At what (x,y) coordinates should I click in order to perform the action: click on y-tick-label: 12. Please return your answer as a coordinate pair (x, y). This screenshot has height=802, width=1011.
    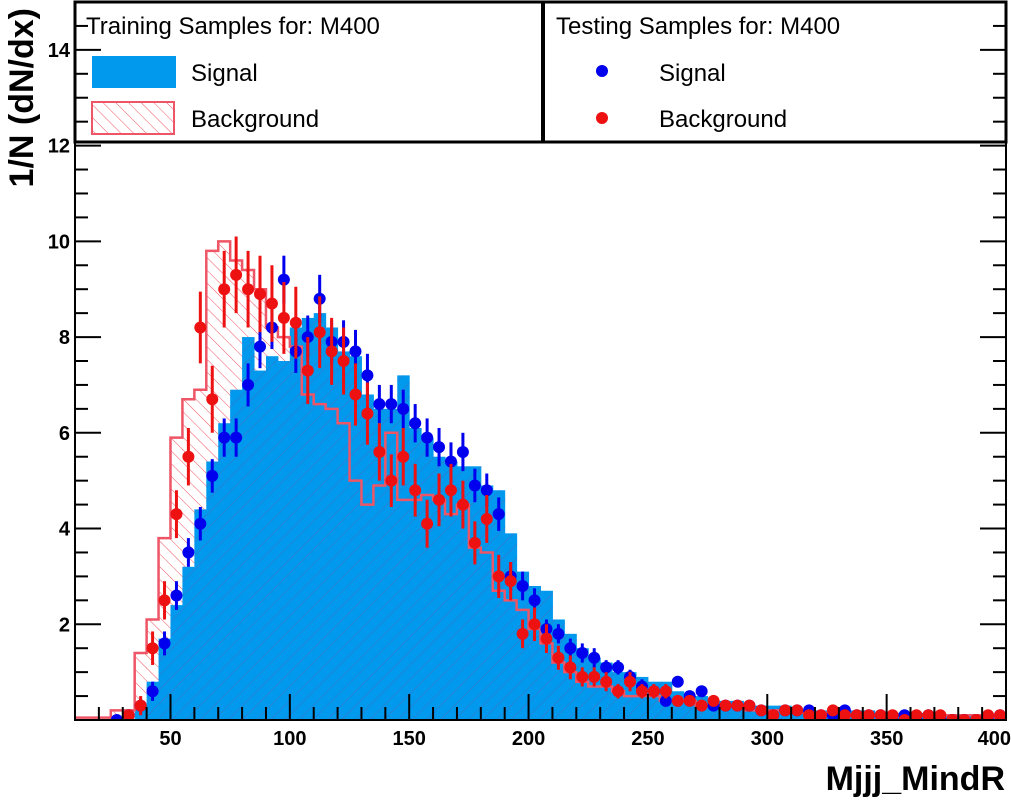
    Looking at the image, I should click on (59, 147).